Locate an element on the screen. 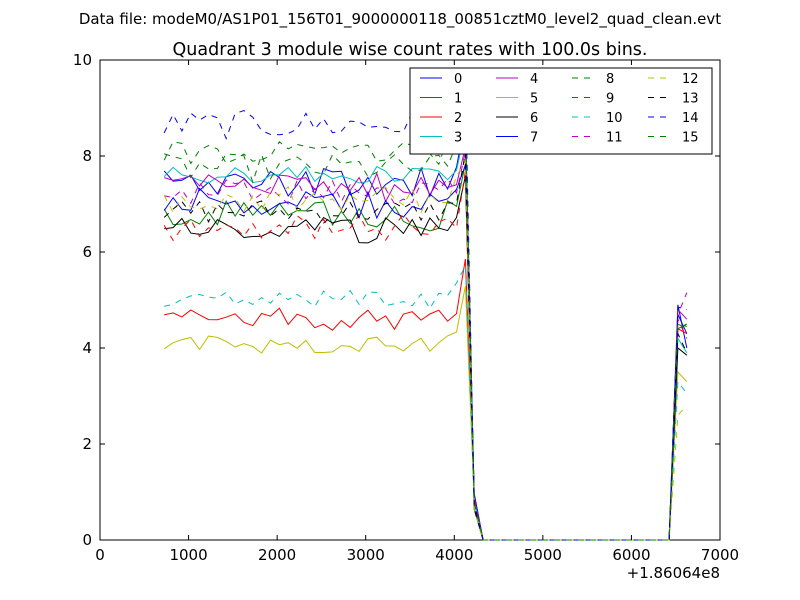  legend-item-5: 5 is located at coordinates (517, 99).